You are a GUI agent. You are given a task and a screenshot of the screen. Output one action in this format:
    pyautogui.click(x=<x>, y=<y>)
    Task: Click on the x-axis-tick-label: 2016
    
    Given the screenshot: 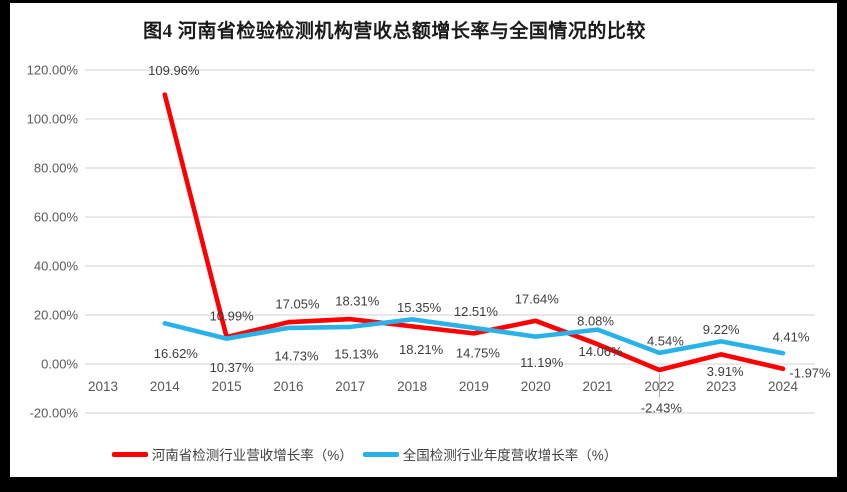 What is the action you would take?
    pyautogui.click(x=288, y=386)
    